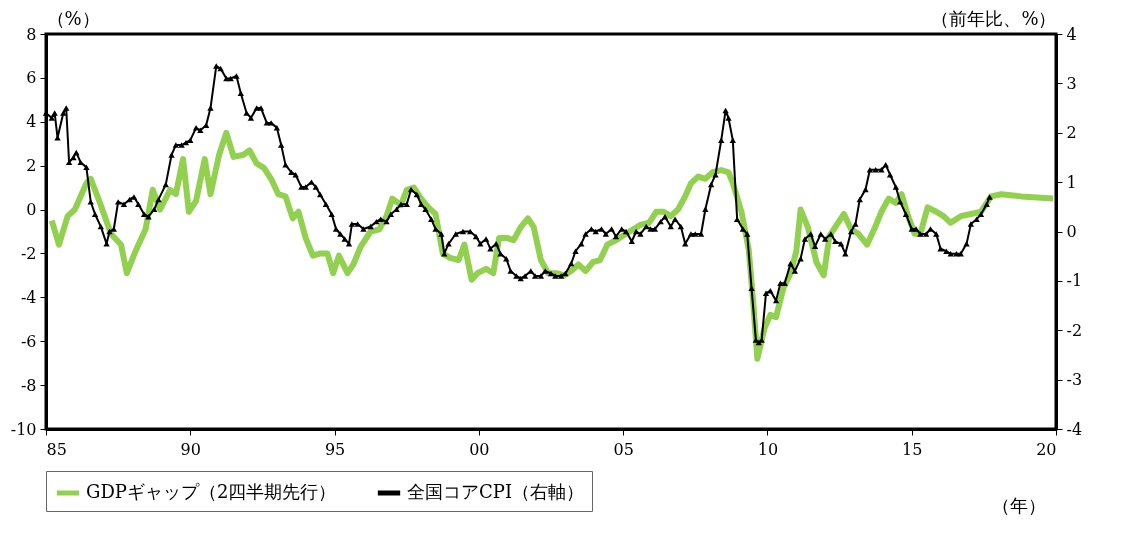 Image resolution: width=1126 pixels, height=537 pixels. What do you see at coordinates (912, 449) in the screenshot?
I see `x-tick-label: 15` at bounding box center [912, 449].